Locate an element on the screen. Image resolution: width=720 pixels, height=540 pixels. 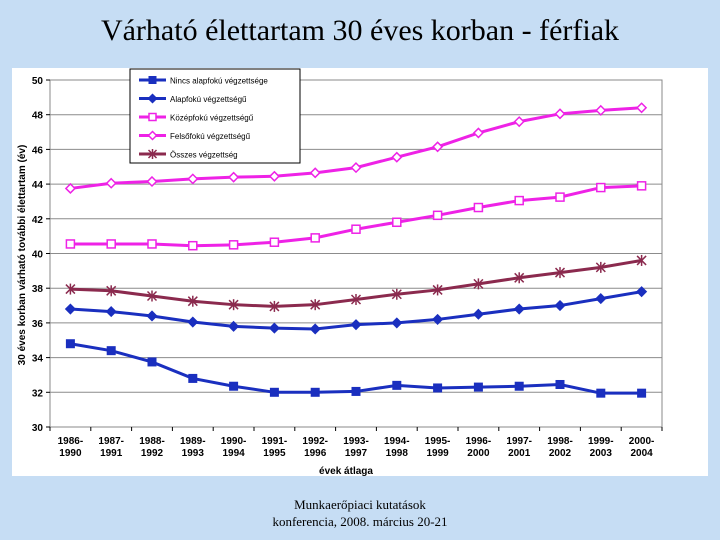
x-tick-label: 1998-2002 is located at coordinates (560, 447).